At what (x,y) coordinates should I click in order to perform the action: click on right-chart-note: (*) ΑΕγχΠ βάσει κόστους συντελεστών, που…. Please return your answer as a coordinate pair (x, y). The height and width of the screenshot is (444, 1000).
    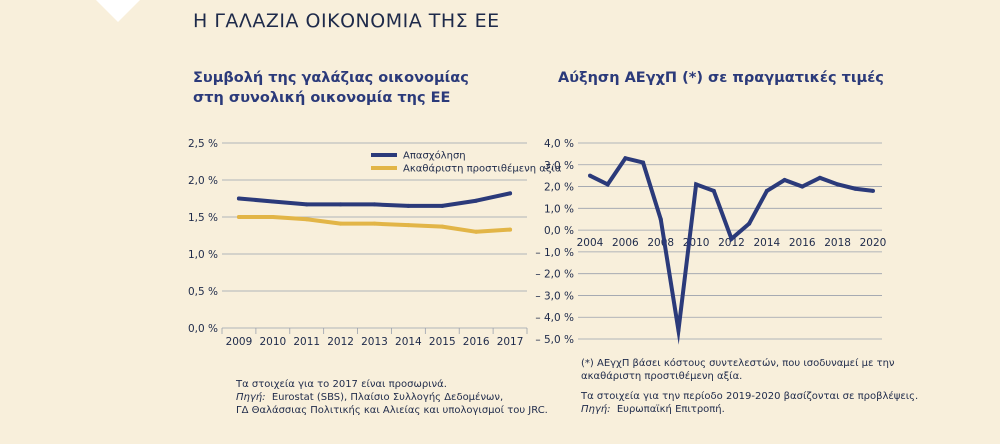
    Looking at the image, I should click on (749, 386).